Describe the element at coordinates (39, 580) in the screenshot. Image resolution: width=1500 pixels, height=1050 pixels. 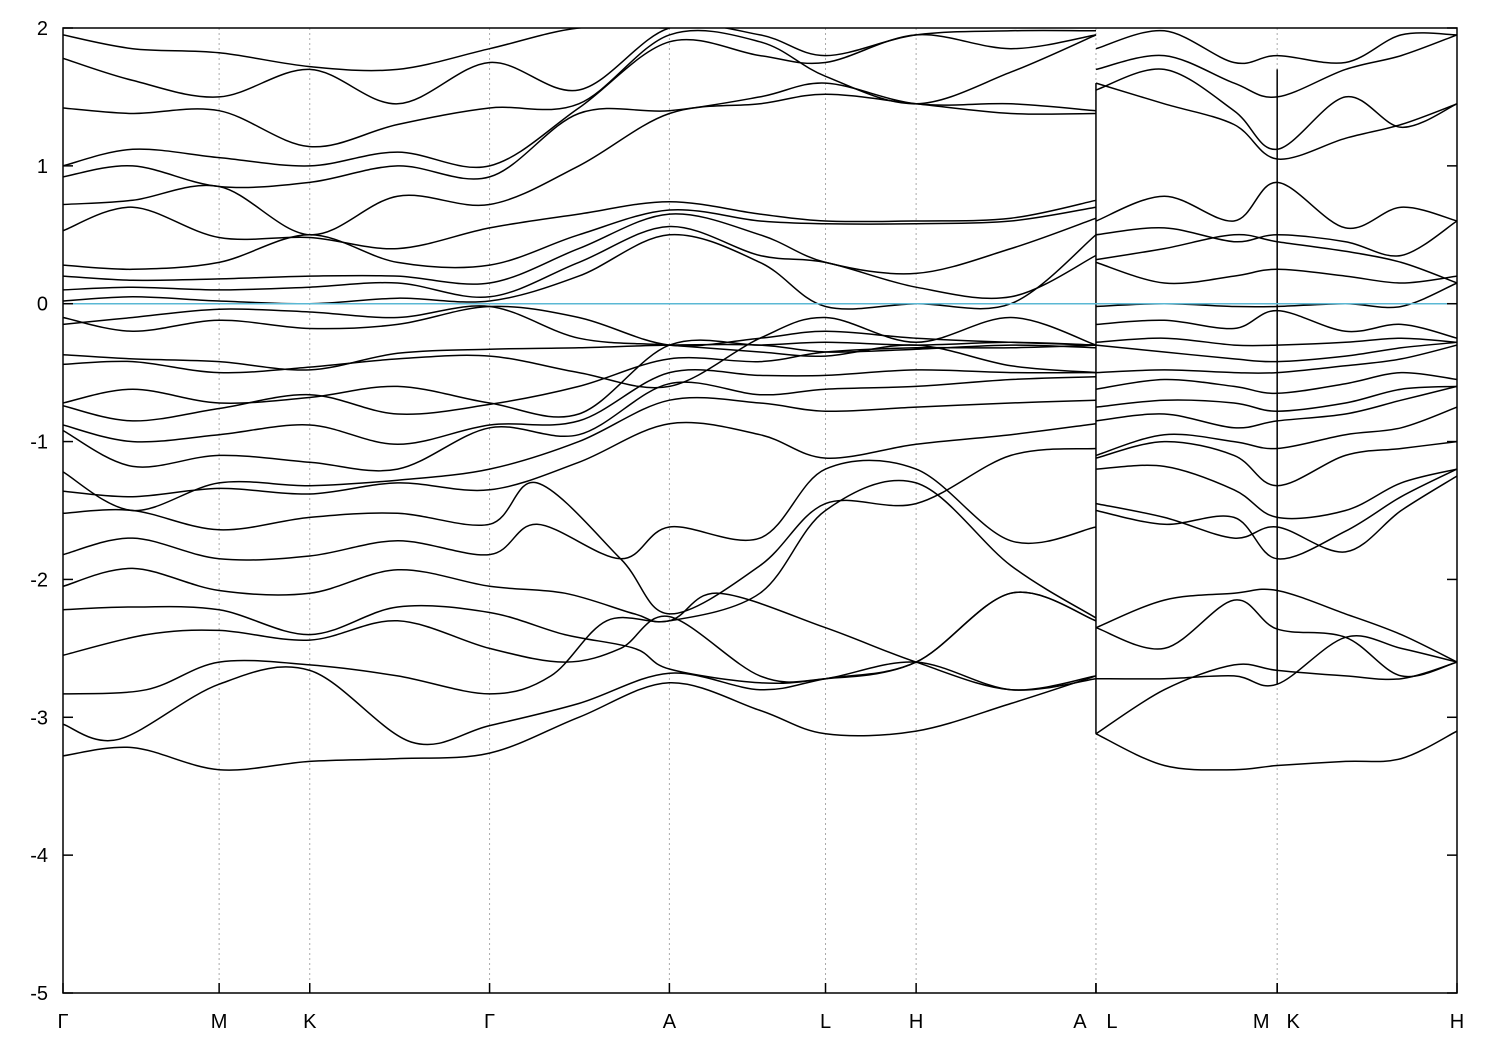
I see `y-tick-label: -2` at that location.